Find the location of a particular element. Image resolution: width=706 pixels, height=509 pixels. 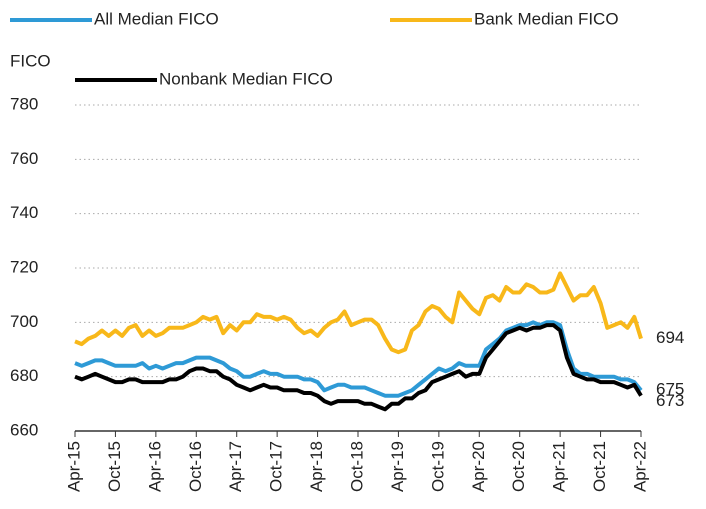

x-tick-label: Apr-15 is located at coordinates (73, 466).